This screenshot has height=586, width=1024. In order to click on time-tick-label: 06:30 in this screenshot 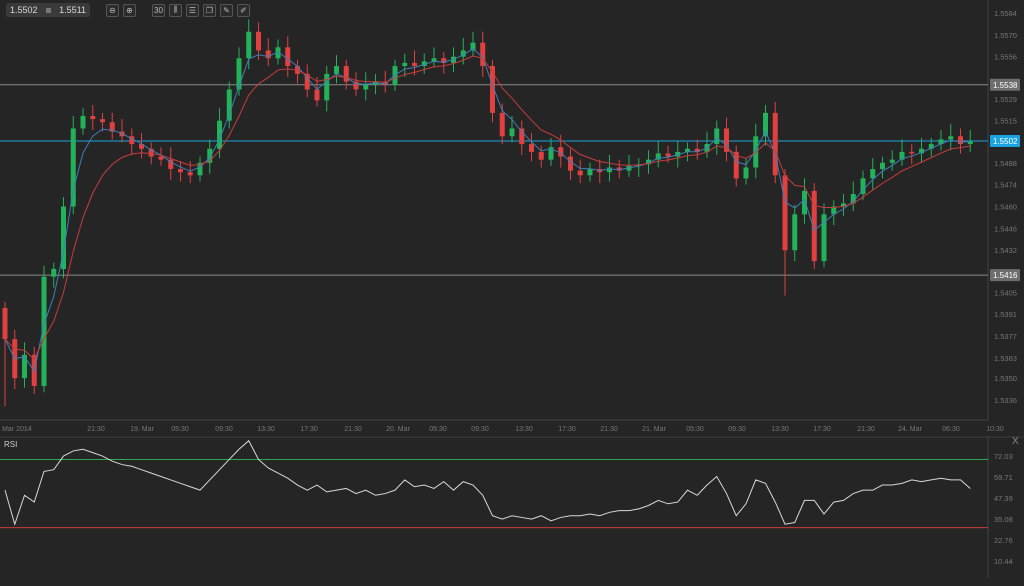, I will do `click(951, 429)`.